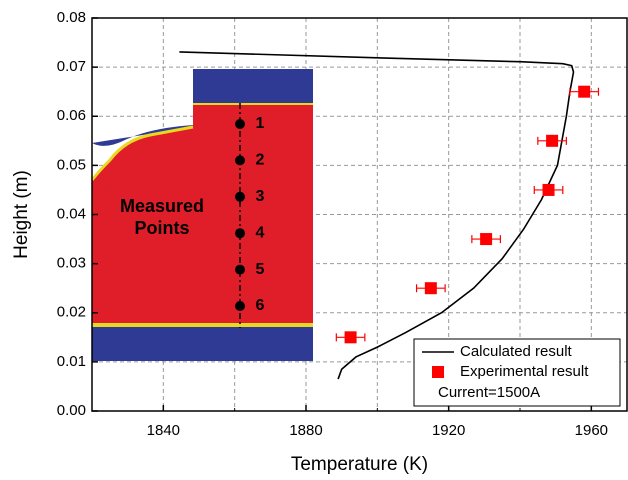  Describe the element at coordinates (591, 430) in the screenshot. I see `x-tick-label: 1960` at that location.